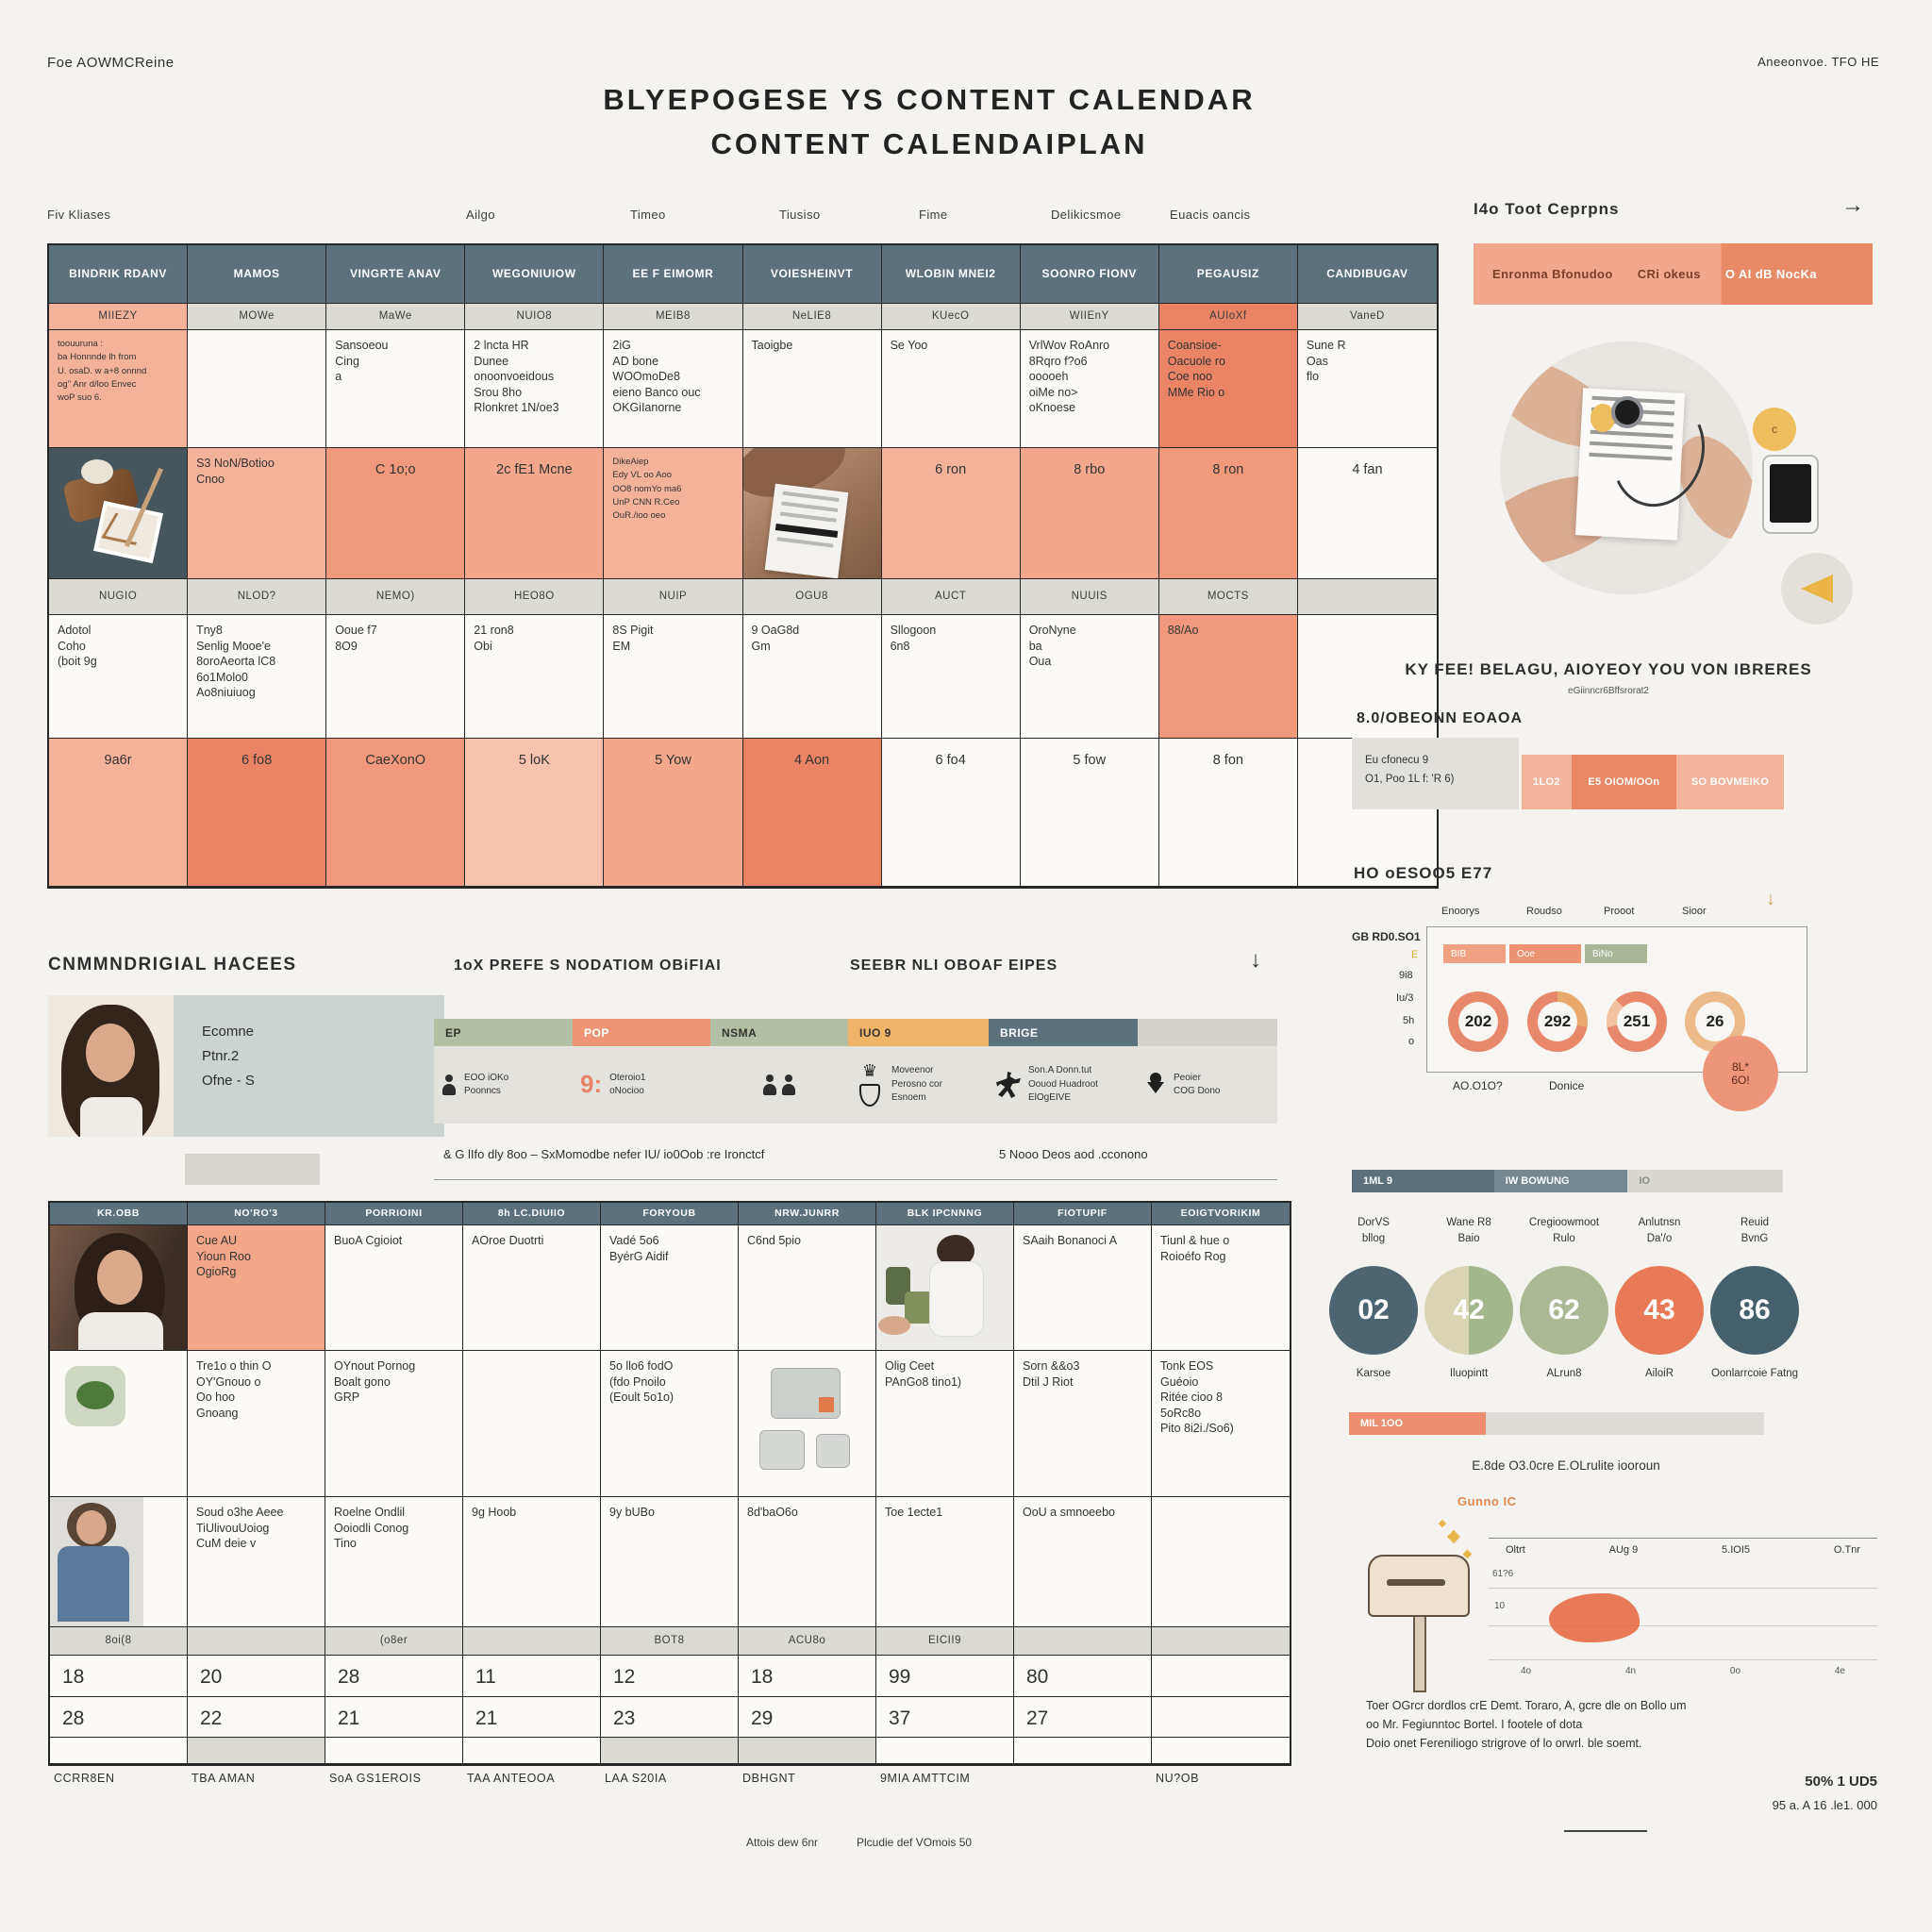 This screenshot has width=1932, height=1932. What do you see at coordinates (1653, 782) in the screenshot?
I see `goal-segment-bar: 1LO2 E5 OIOM/OOn SO BOVMEIKO` at bounding box center [1653, 782].